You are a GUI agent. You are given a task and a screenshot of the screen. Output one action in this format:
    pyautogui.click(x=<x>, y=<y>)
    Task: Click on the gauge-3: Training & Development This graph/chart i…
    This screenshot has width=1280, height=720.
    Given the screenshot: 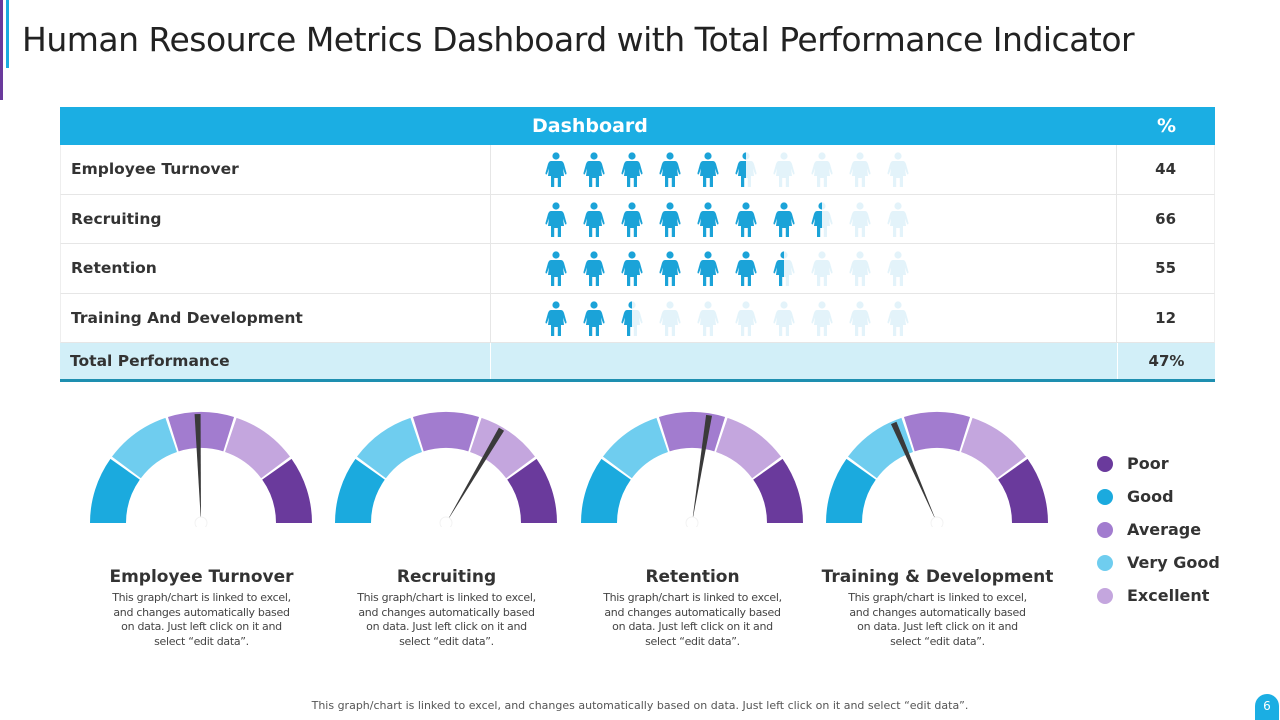 What is the action you would take?
    pyautogui.click(x=937, y=527)
    